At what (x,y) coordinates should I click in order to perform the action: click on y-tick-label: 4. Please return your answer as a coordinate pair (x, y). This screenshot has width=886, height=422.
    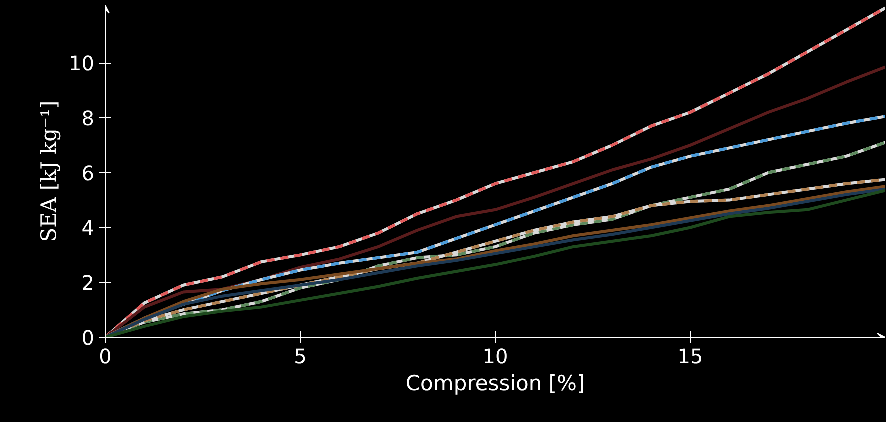
    Looking at the image, I should click on (88, 228).